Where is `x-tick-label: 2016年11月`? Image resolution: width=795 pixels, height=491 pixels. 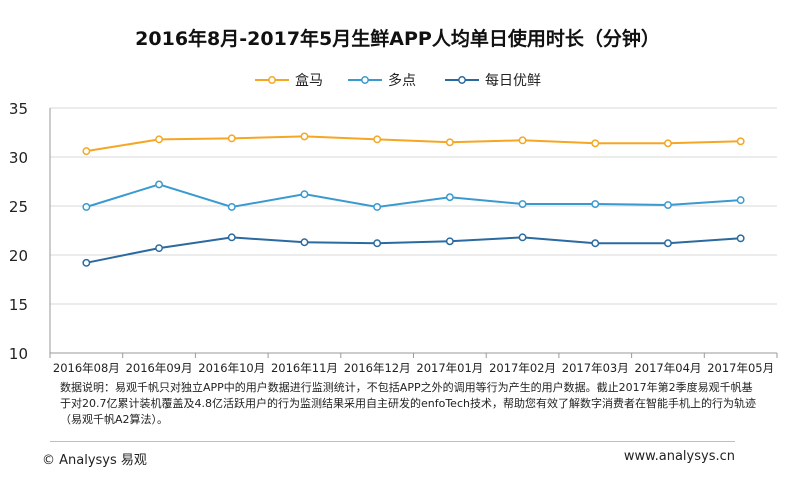
x-tick-label: 2016年11月 is located at coordinates (304, 368).